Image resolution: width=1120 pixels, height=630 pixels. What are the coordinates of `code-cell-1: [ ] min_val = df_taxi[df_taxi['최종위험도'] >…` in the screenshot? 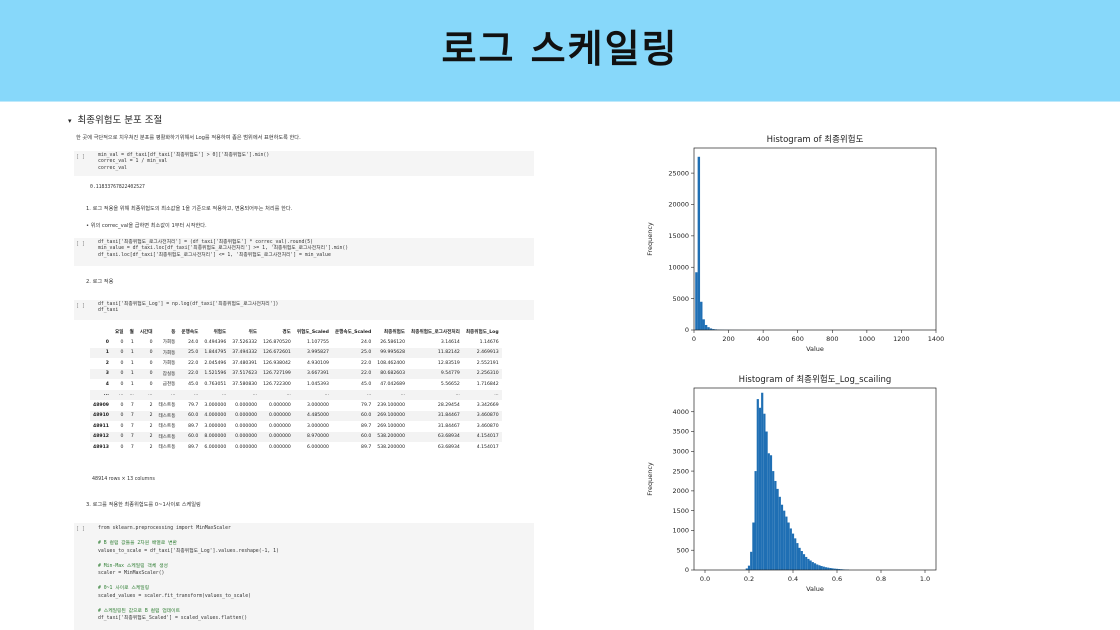 It's located at (304, 163).